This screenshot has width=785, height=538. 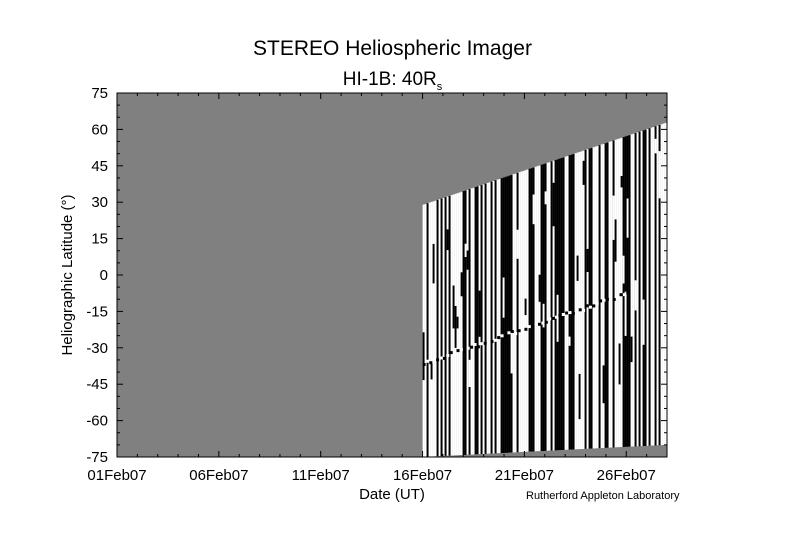 I want to click on x-tick-label-5: 26Feb07, so click(x=626, y=475).